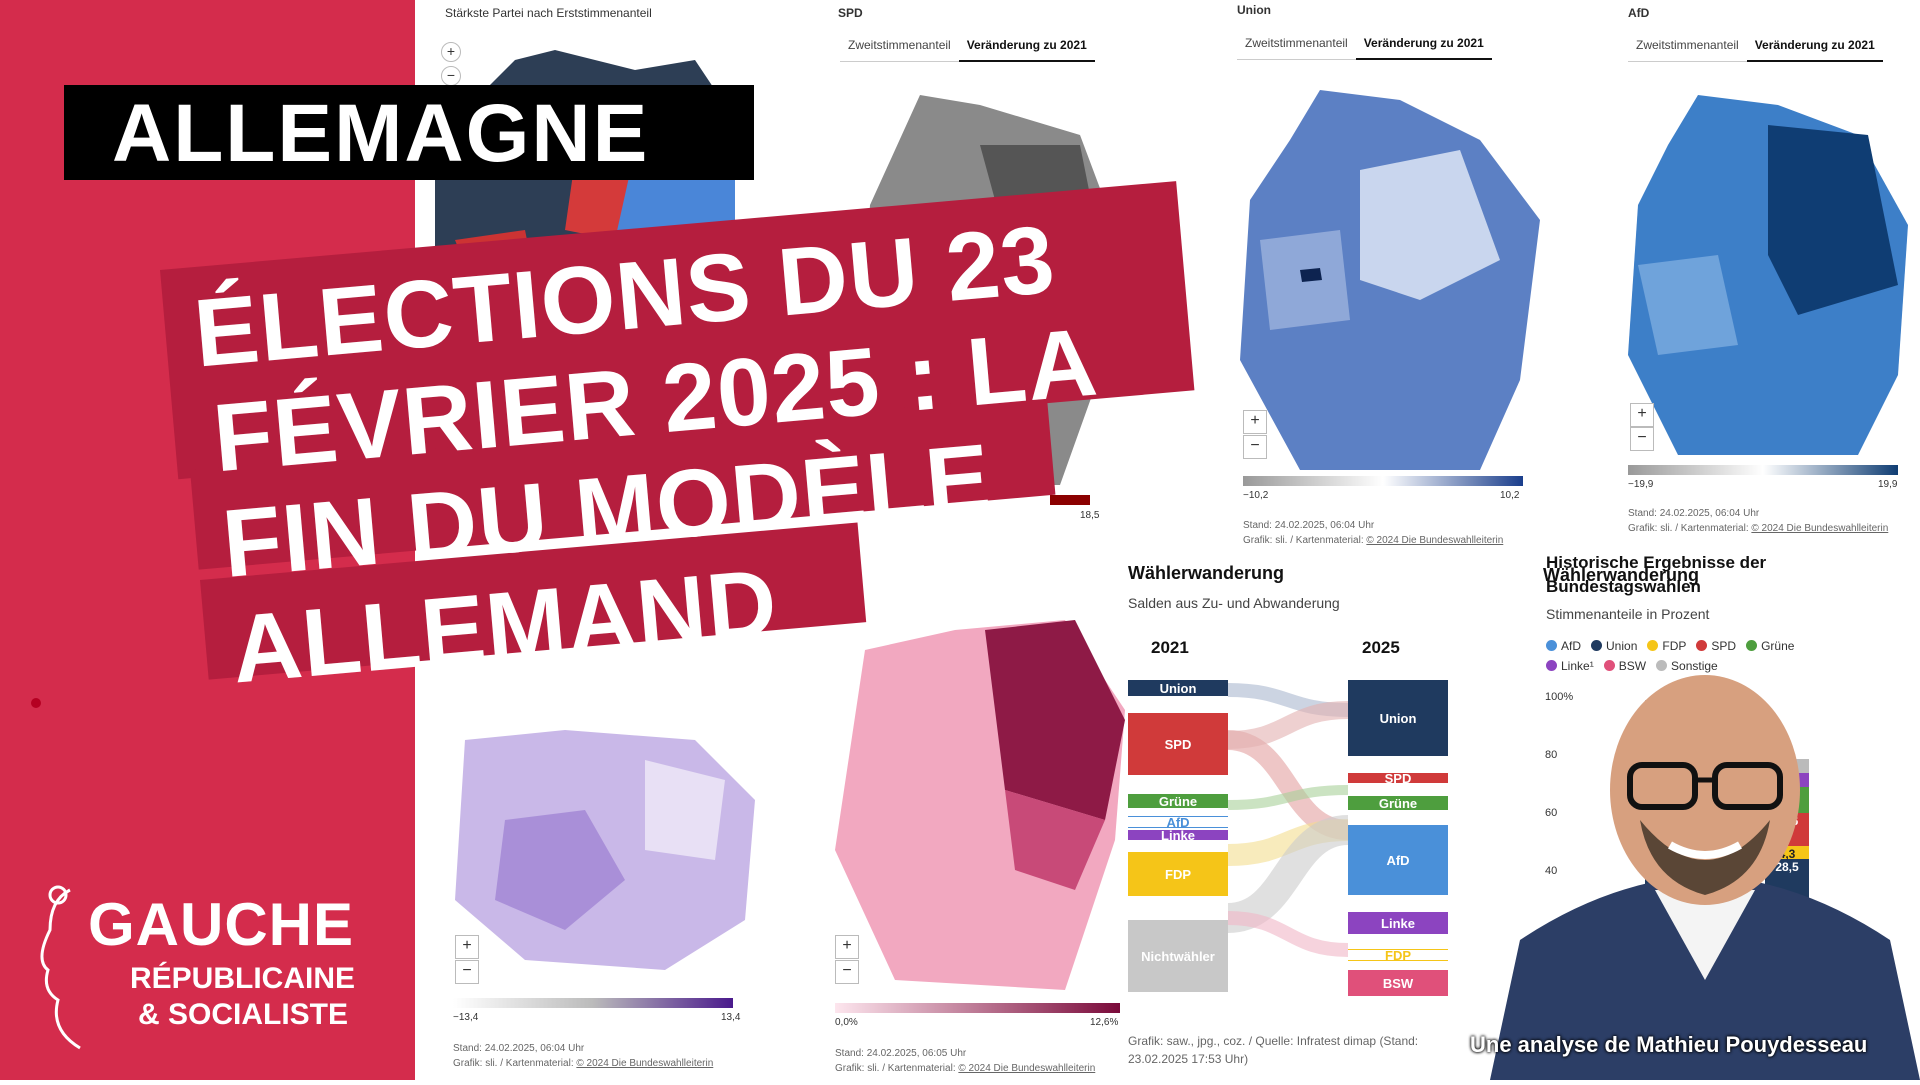 The width and height of the screenshot is (1920, 1085). Describe the element at coordinates (1888, 484) in the screenshot. I see `afd-legend-max: 19,9` at that location.